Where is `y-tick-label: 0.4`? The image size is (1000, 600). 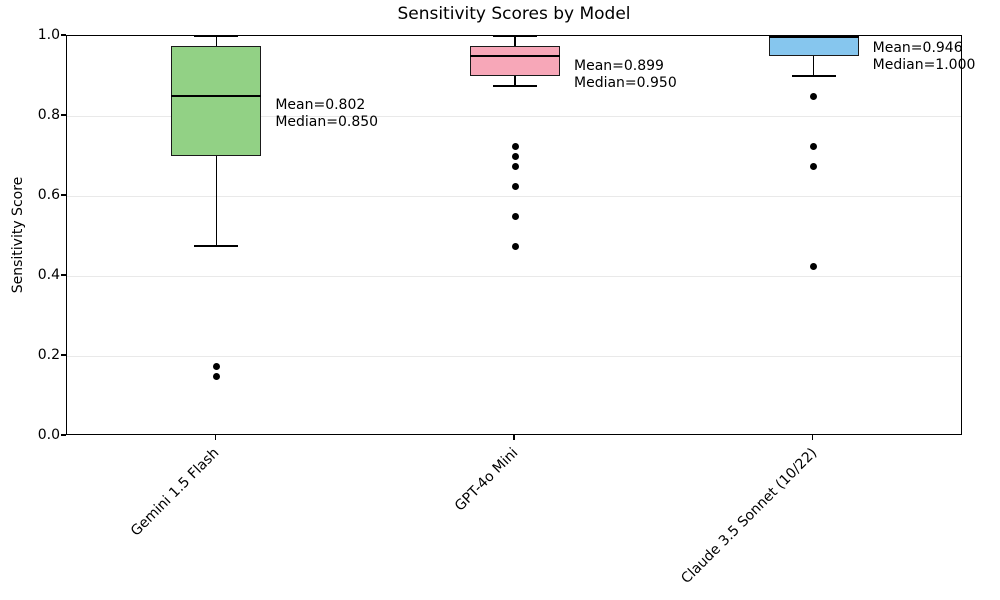 y-tick-label: 0.4 is located at coordinates (48, 275).